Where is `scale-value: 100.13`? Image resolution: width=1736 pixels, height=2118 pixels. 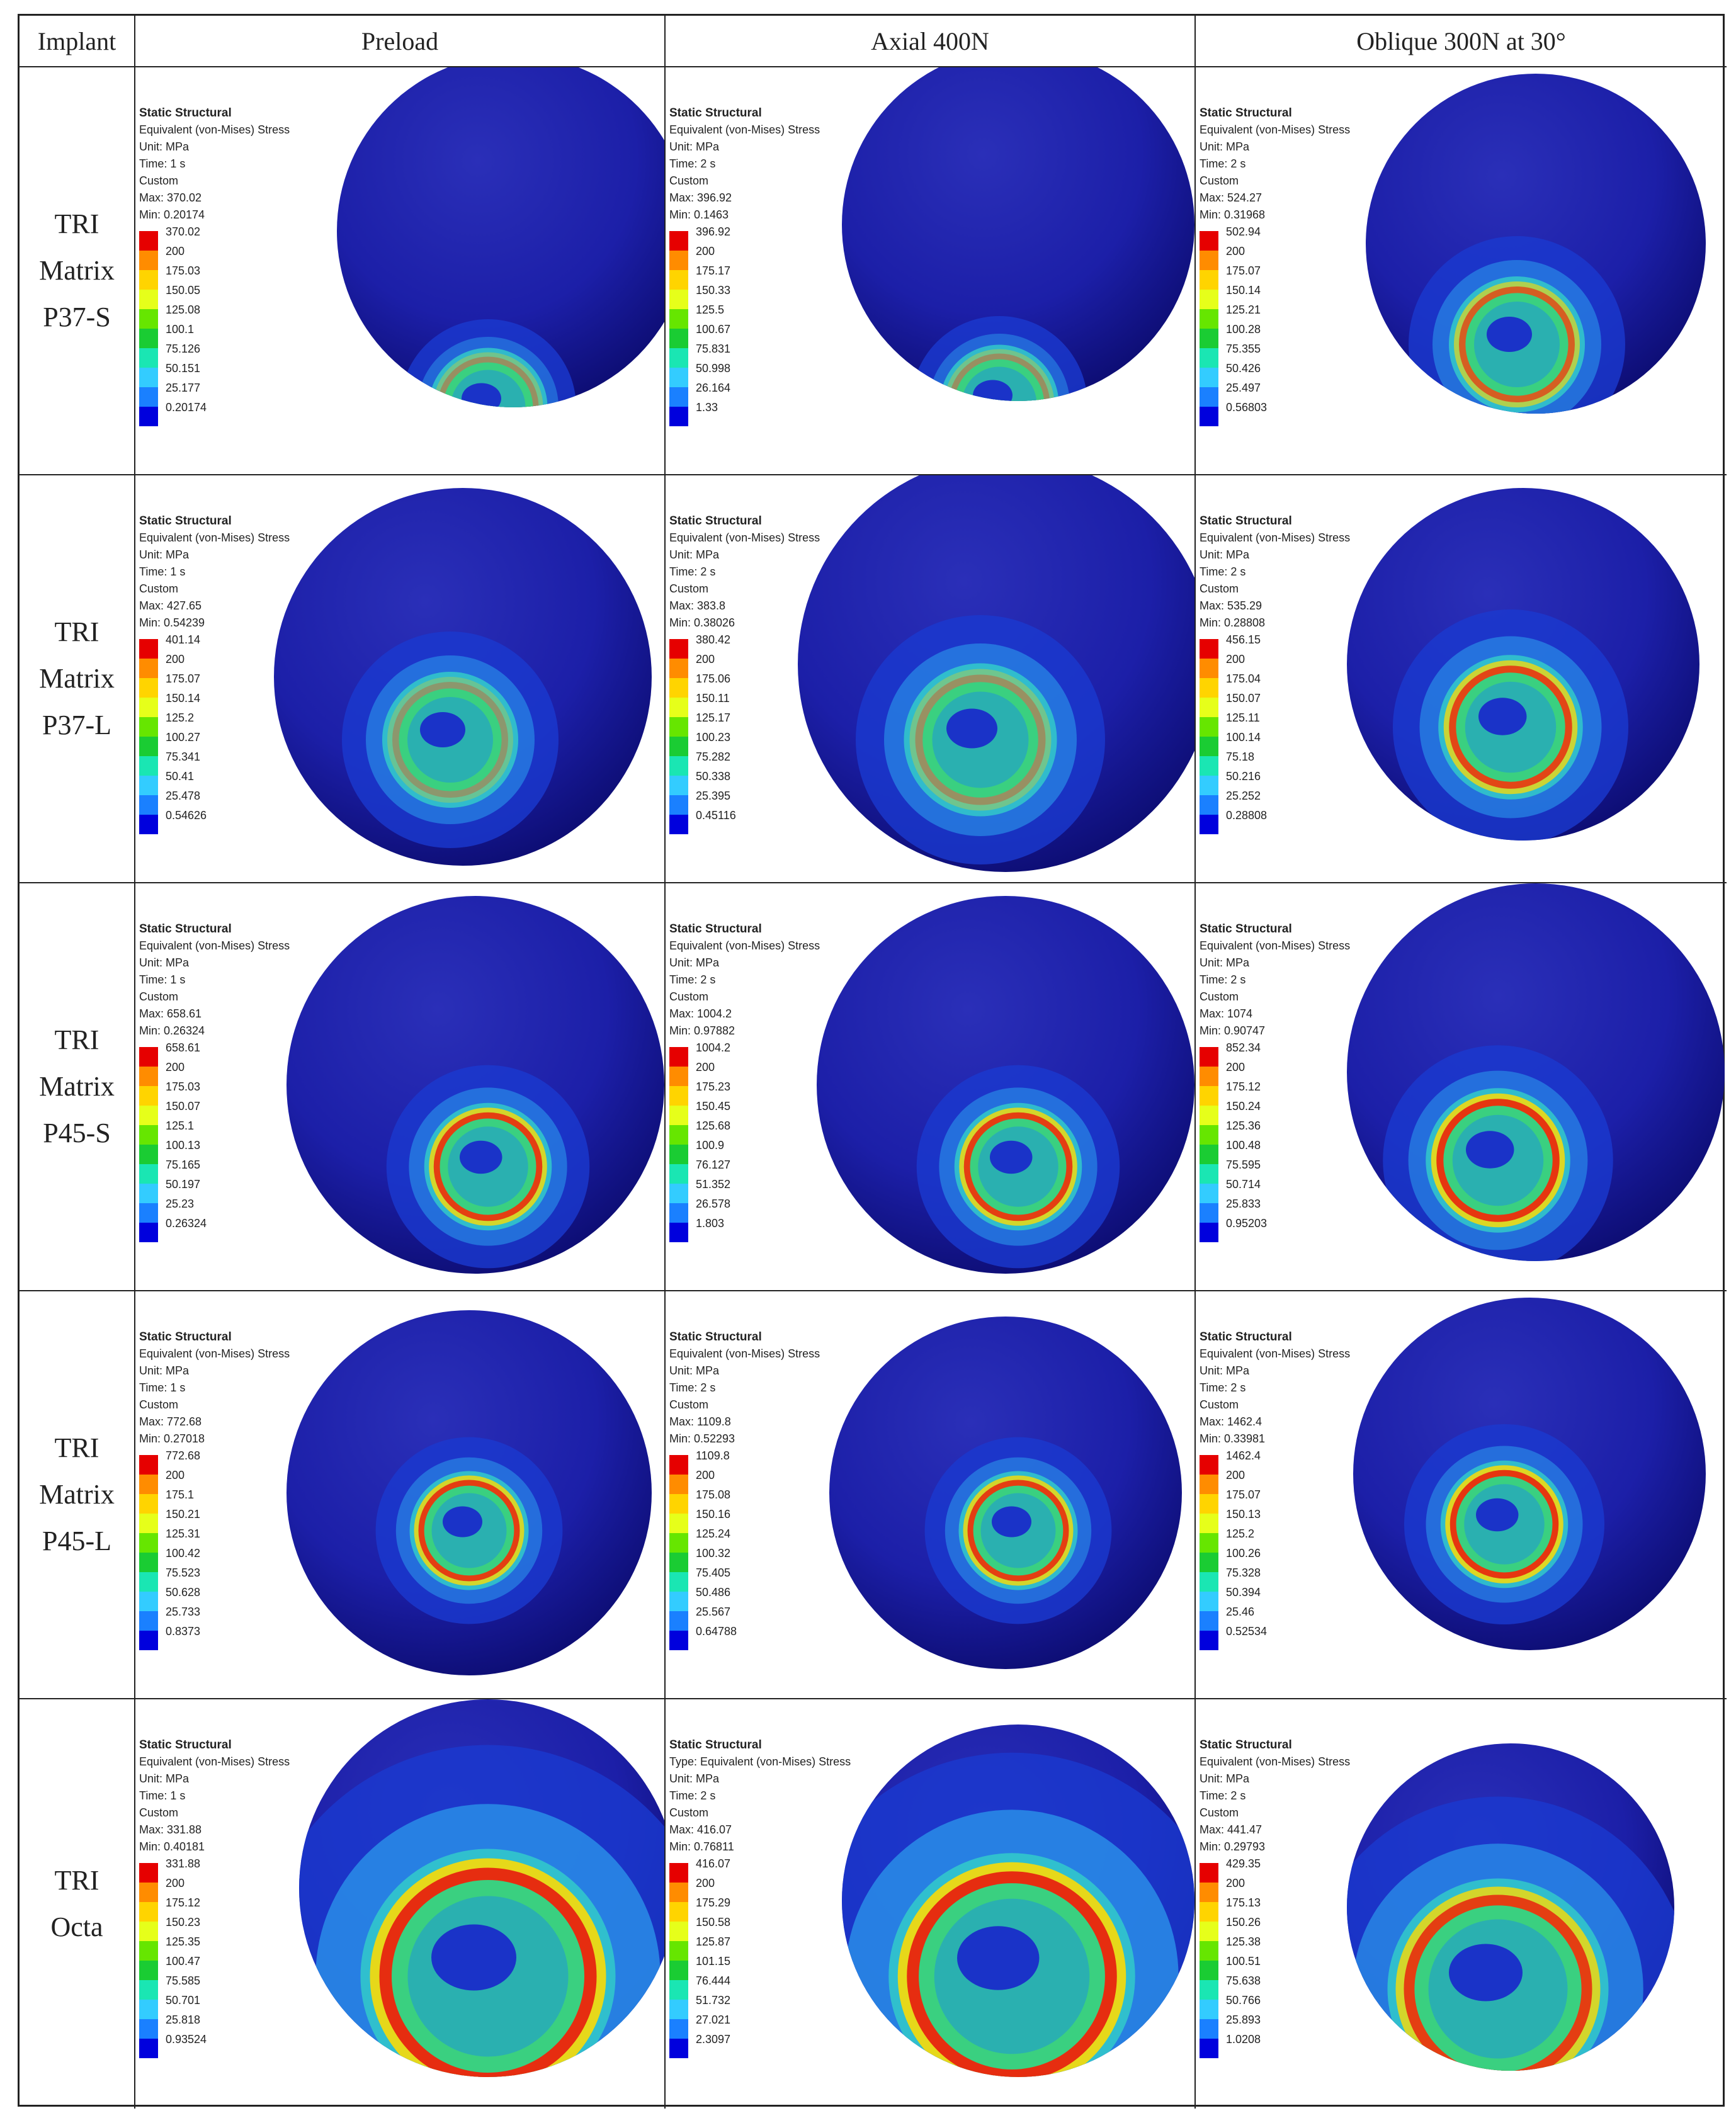
scale-value: 100.13 is located at coordinates (183, 1145).